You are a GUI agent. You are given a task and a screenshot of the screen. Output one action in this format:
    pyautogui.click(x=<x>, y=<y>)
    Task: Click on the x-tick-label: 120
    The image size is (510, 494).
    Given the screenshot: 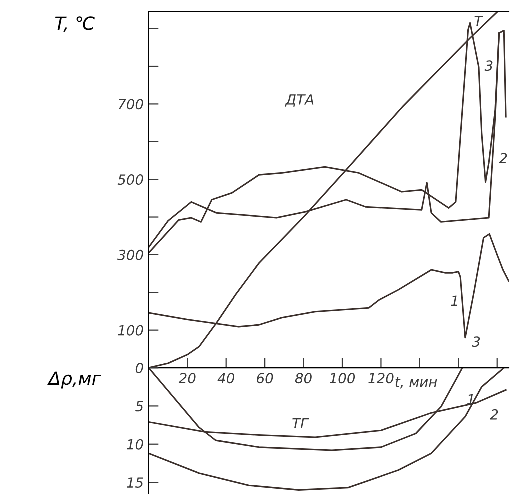 What is the action you would take?
    pyautogui.click(x=381, y=378)
    